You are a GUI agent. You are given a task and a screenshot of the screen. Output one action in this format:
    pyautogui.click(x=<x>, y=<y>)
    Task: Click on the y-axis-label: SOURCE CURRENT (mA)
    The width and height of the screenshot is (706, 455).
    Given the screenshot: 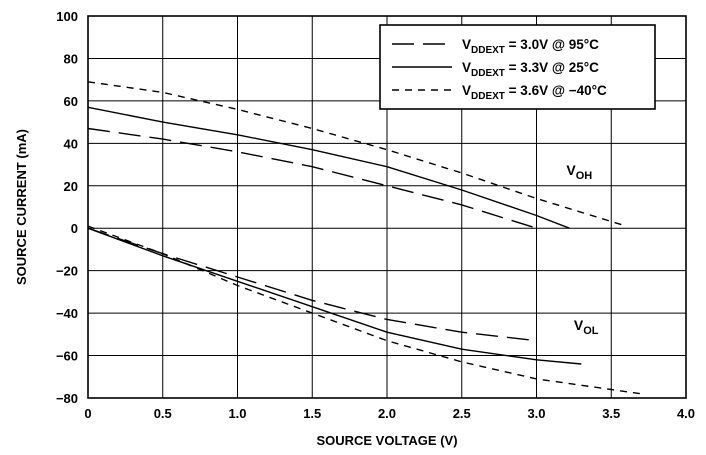 What is the action you would take?
    pyautogui.click(x=21, y=207)
    